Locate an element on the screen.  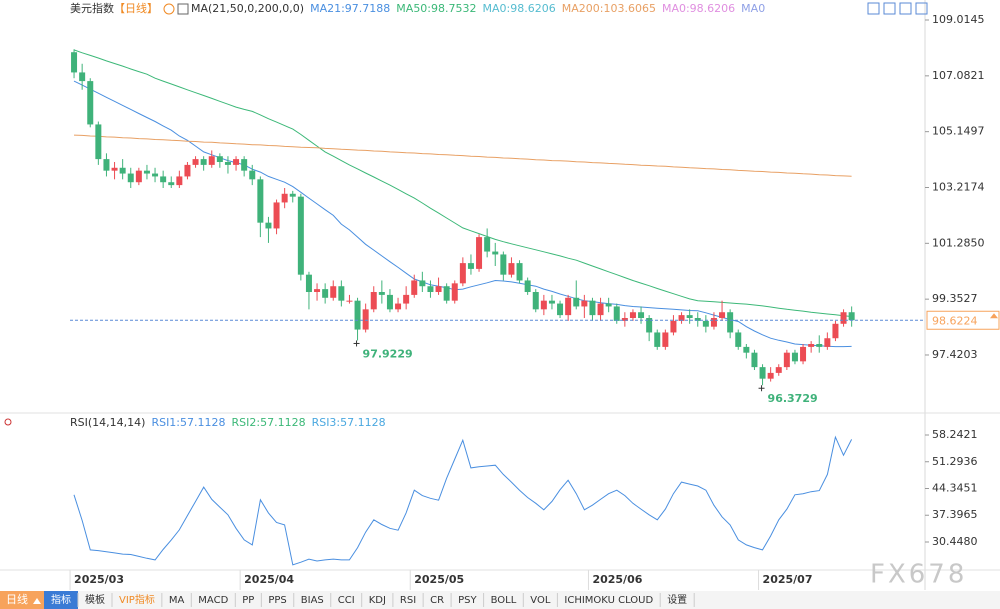
tab-text: BOLL is located at coordinates (504, 600).